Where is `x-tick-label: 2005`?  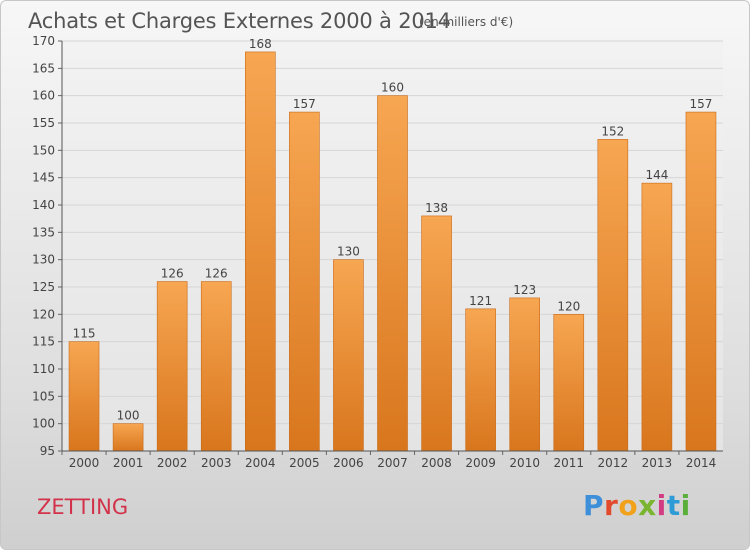
x-tick-label: 2005 is located at coordinates (304, 463).